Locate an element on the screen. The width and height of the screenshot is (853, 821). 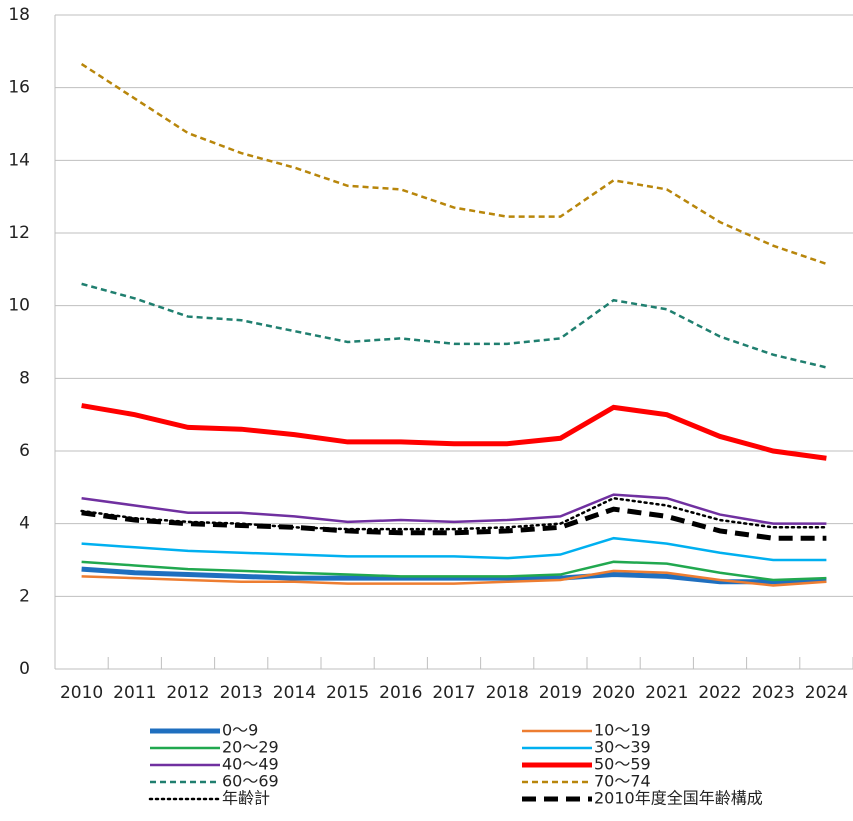
x-tick-label: 2015 is located at coordinates (347, 693).